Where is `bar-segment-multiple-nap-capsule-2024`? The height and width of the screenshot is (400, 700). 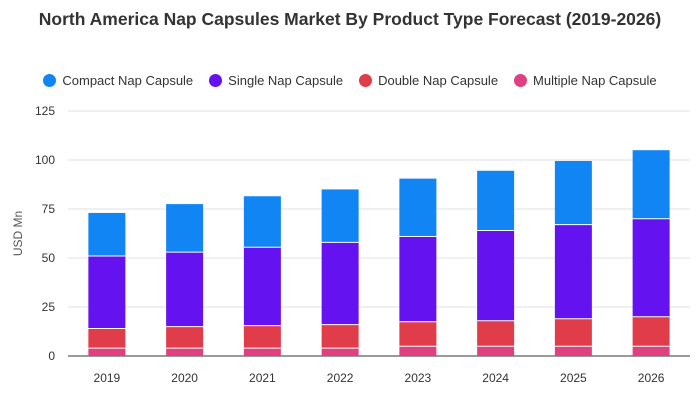
bar-segment-multiple-nap-capsule-2024 is located at coordinates (496, 351).